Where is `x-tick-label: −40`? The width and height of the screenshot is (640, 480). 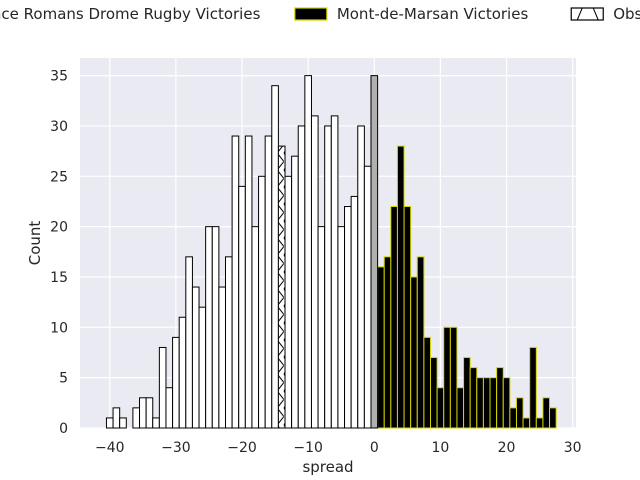
x-tick-label: −40 is located at coordinates (110, 448).